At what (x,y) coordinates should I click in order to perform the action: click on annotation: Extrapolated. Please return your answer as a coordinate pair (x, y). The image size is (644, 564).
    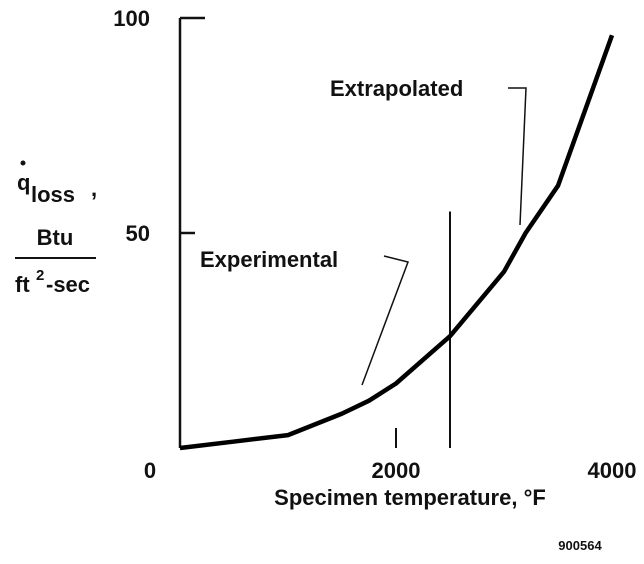
    Looking at the image, I should click on (396, 88).